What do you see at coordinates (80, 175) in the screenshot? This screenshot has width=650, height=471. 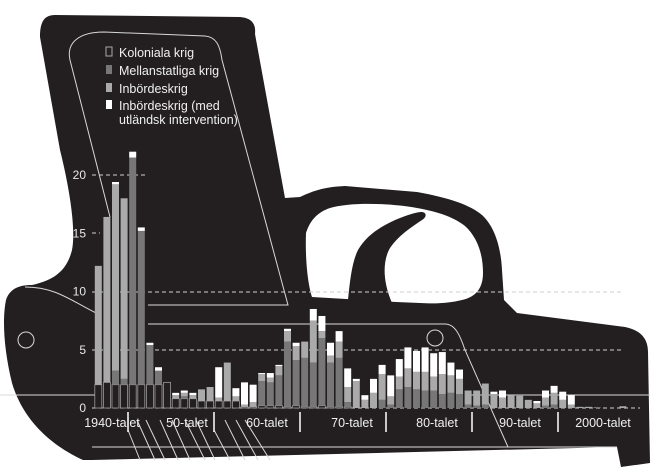 I see `y-tick-label: 20` at bounding box center [80, 175].